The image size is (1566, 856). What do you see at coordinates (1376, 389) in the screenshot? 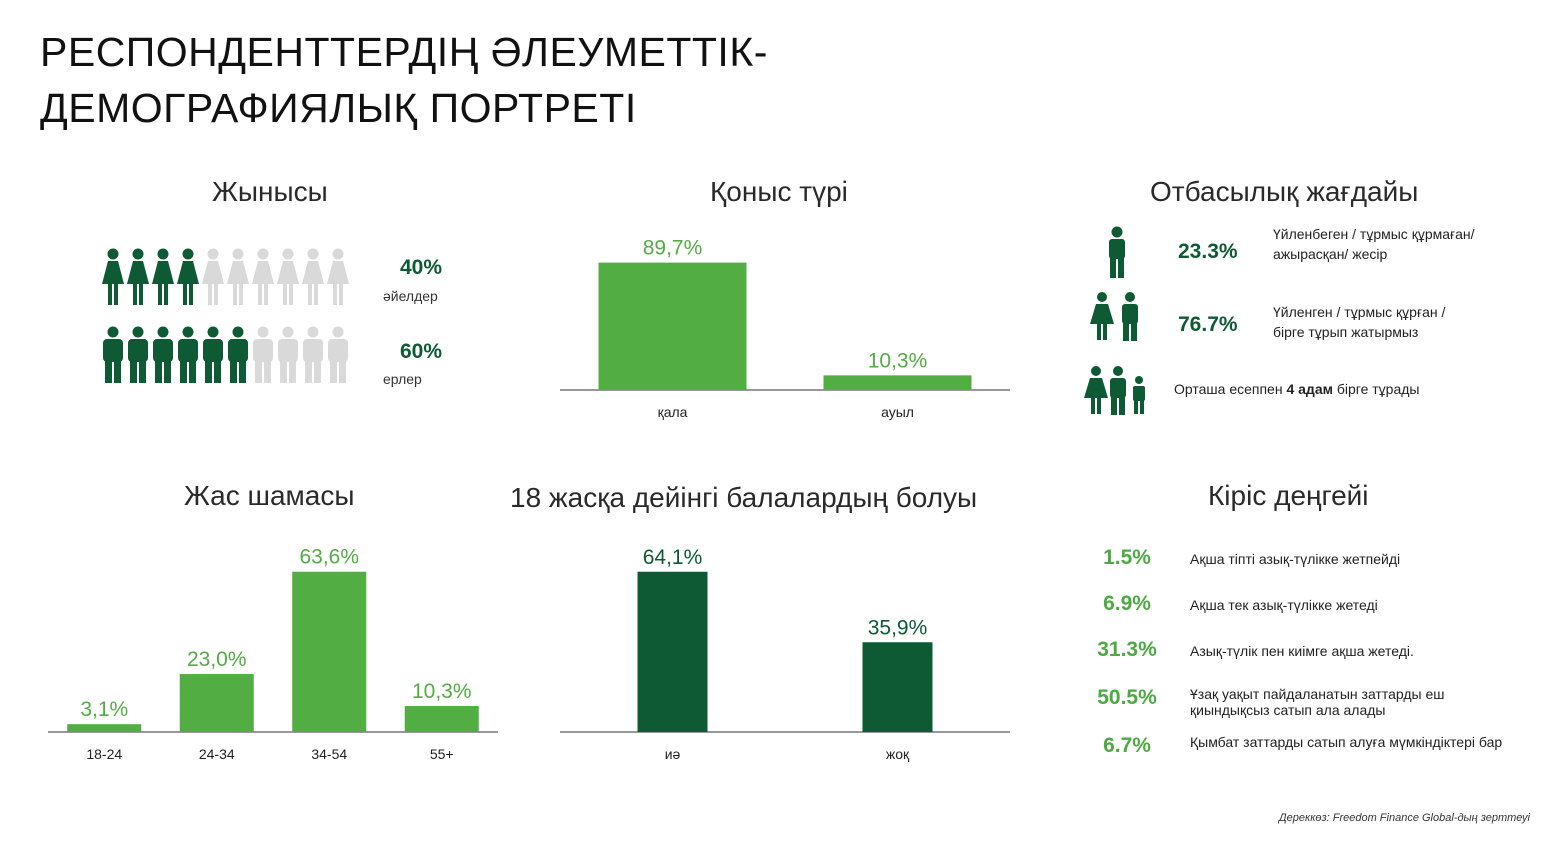
I see `household-text-after: бірге тұрады` at bounding box center [1376, 389].